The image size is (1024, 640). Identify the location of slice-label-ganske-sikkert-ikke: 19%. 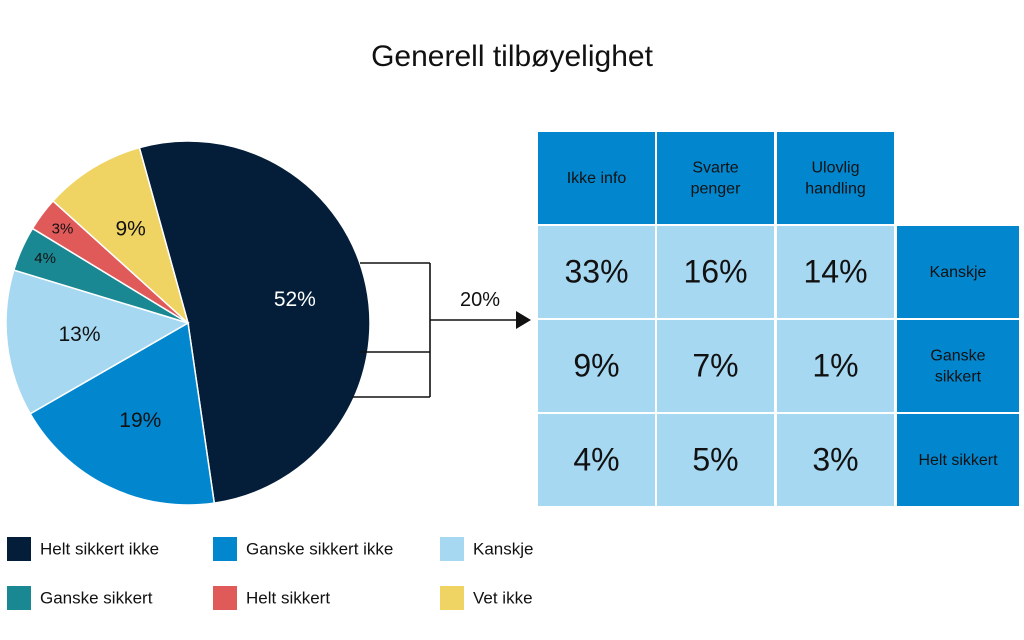
(140, 420).